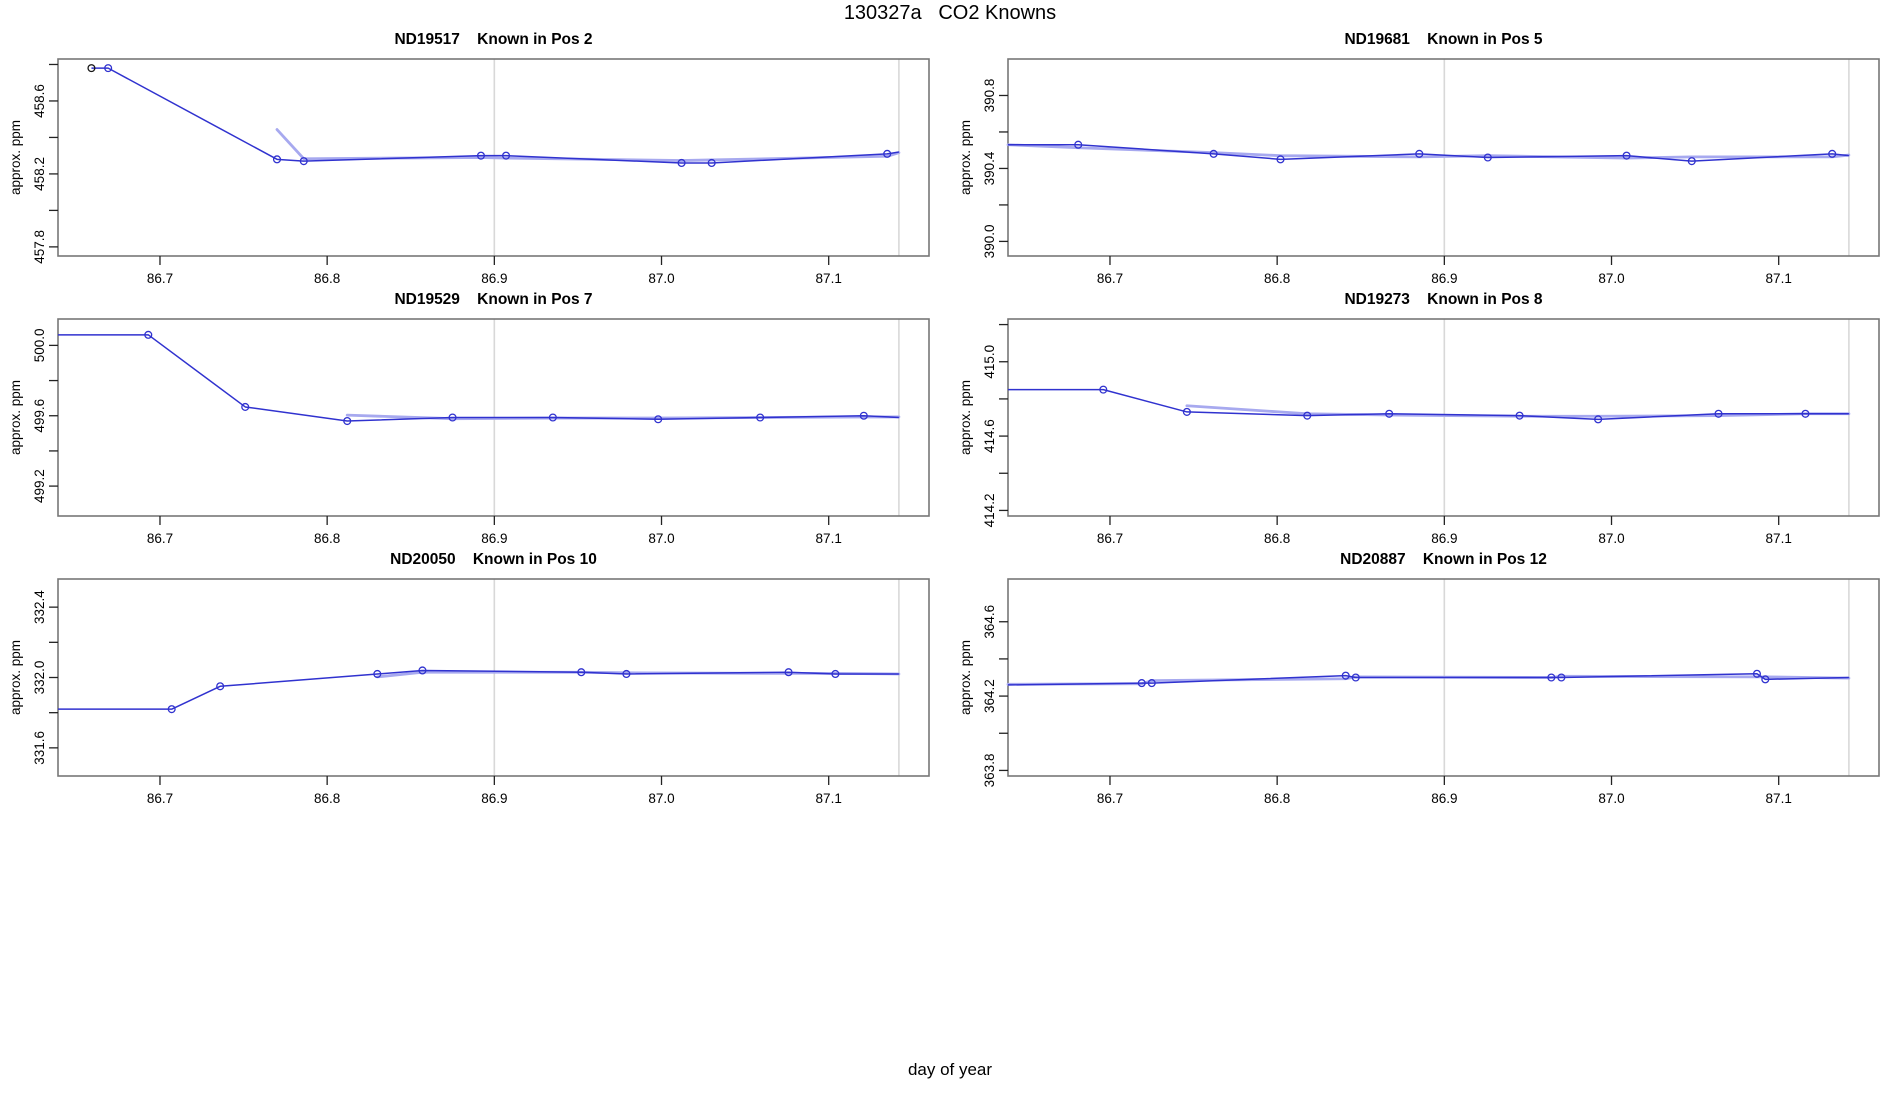 This screenshot has height=1100, width=1900. I want to click on y-tick-label: 390.8, so click(989, 96).